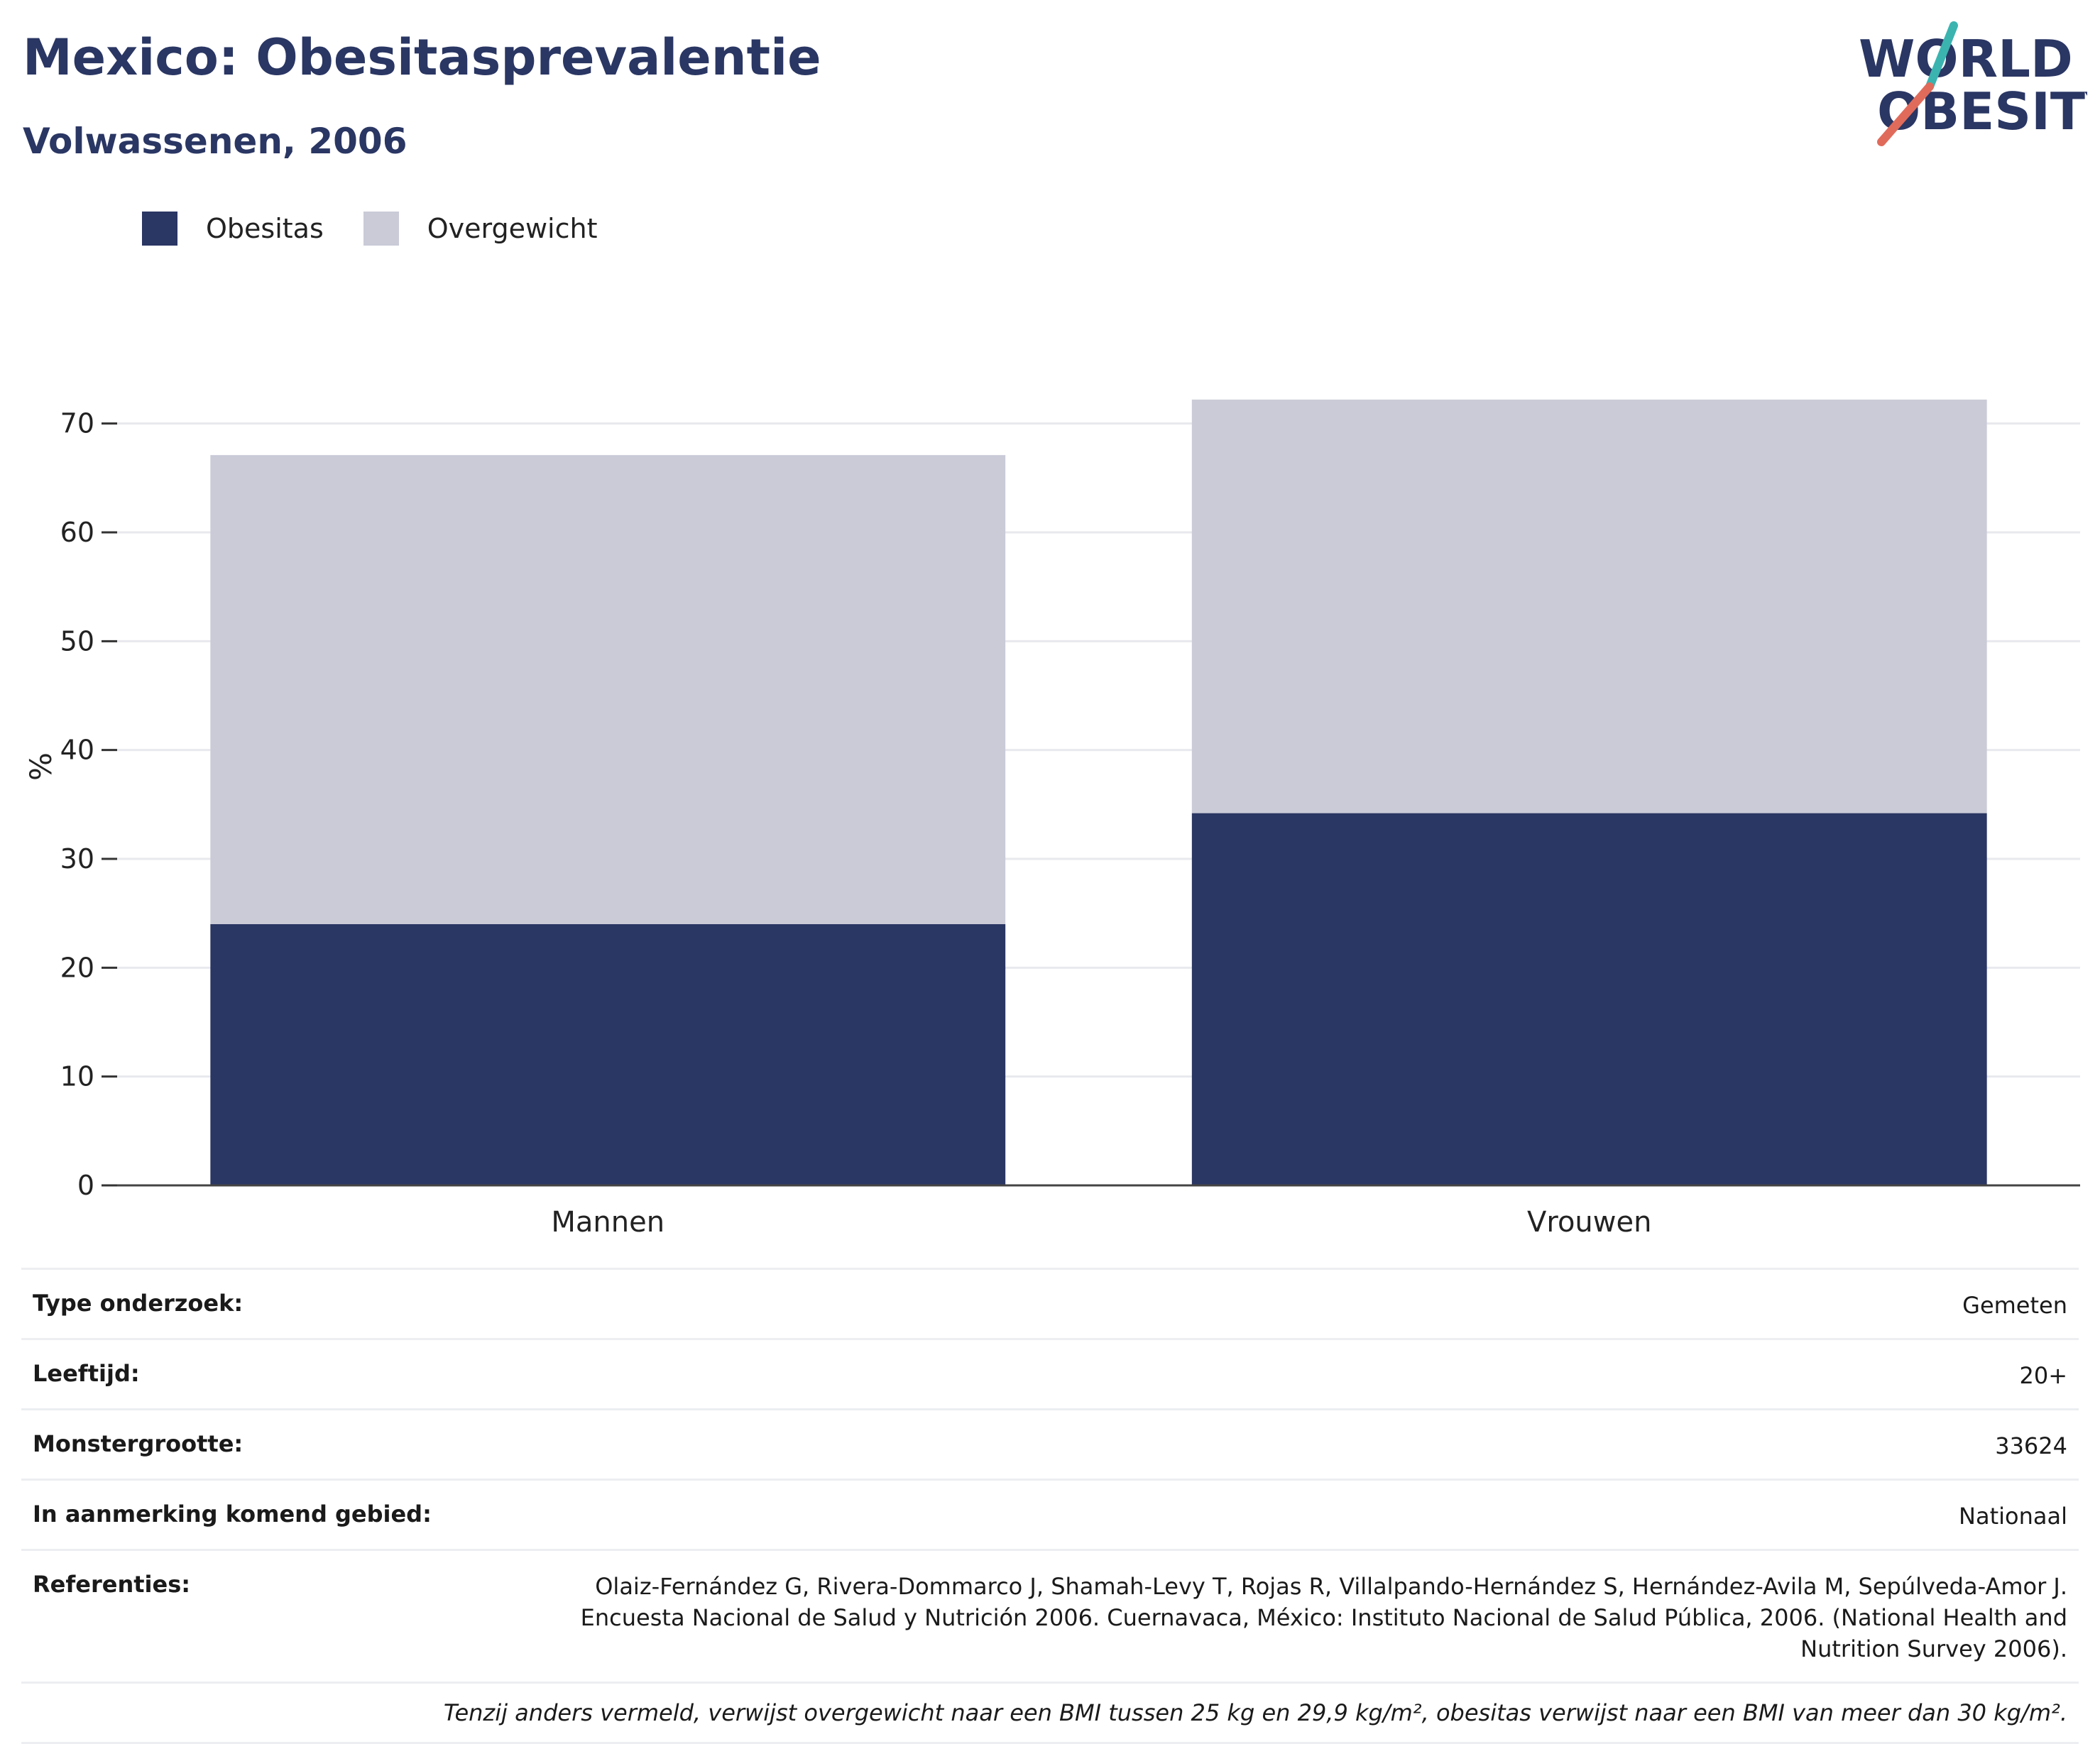  What do you see at coordinates (85, 1185) in the screenshot?
I see `y-tick-label: 0` at bounding box center [85, 1185].